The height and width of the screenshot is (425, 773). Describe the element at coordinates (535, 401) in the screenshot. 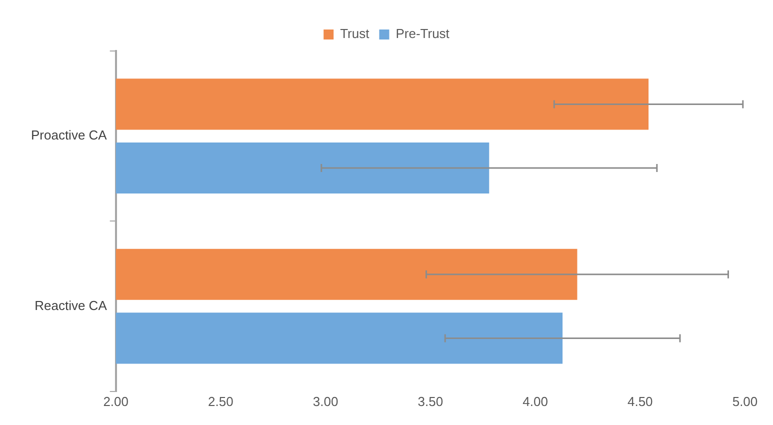

I see `x-tick-label: 4.00` at that location.